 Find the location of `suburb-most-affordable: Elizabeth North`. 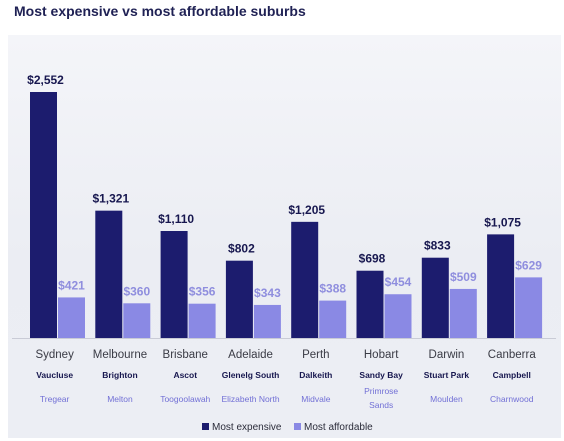

suburb-most-affordable: Elizabeth North is located at coordinates (250, 399).